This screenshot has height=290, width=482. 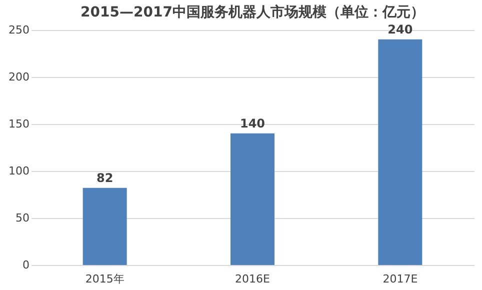 What do you see at coordinates (19, 171) in the screenshot?
I see `y-tick-label: 100` at bounding box center [19, 171].